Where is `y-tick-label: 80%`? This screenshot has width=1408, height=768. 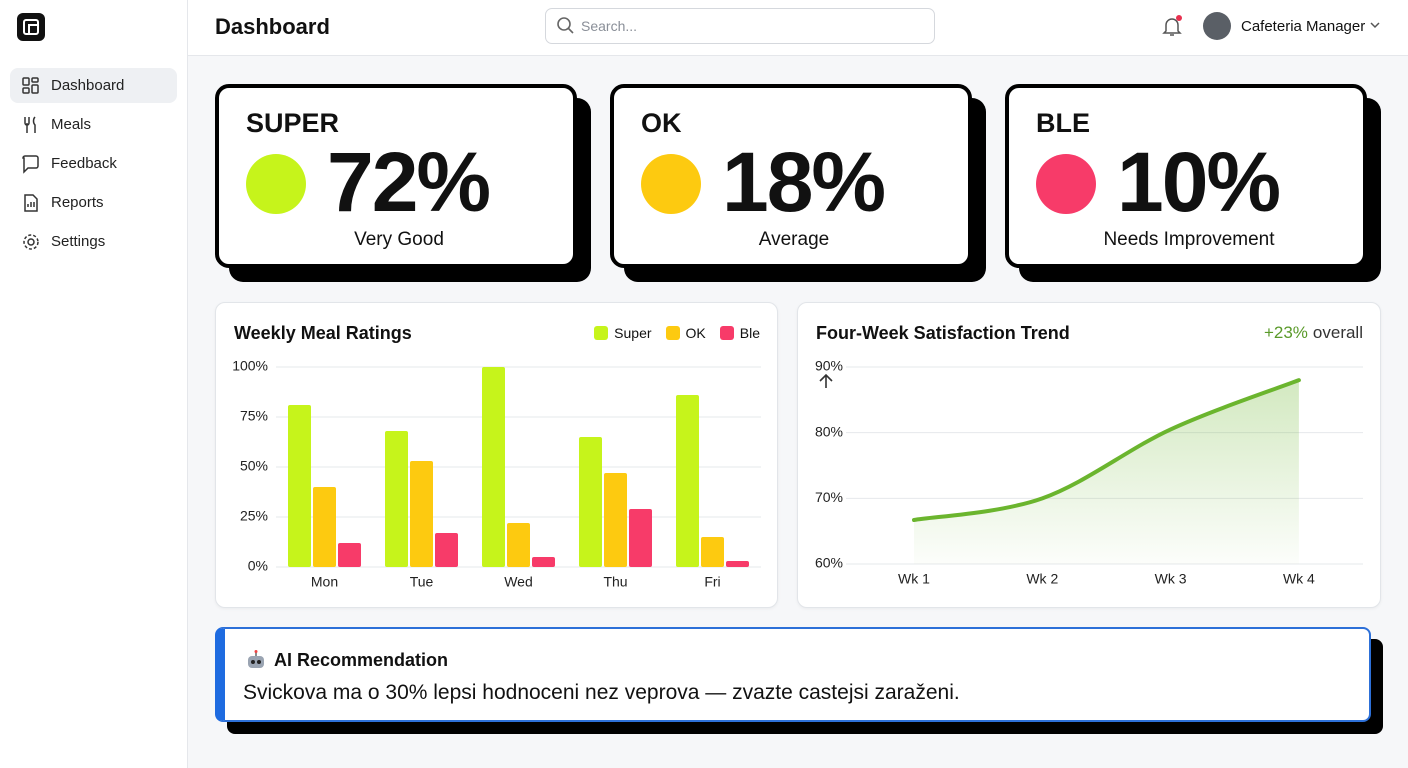
y-tick-label: 80% is located at coordinates (829, 431).